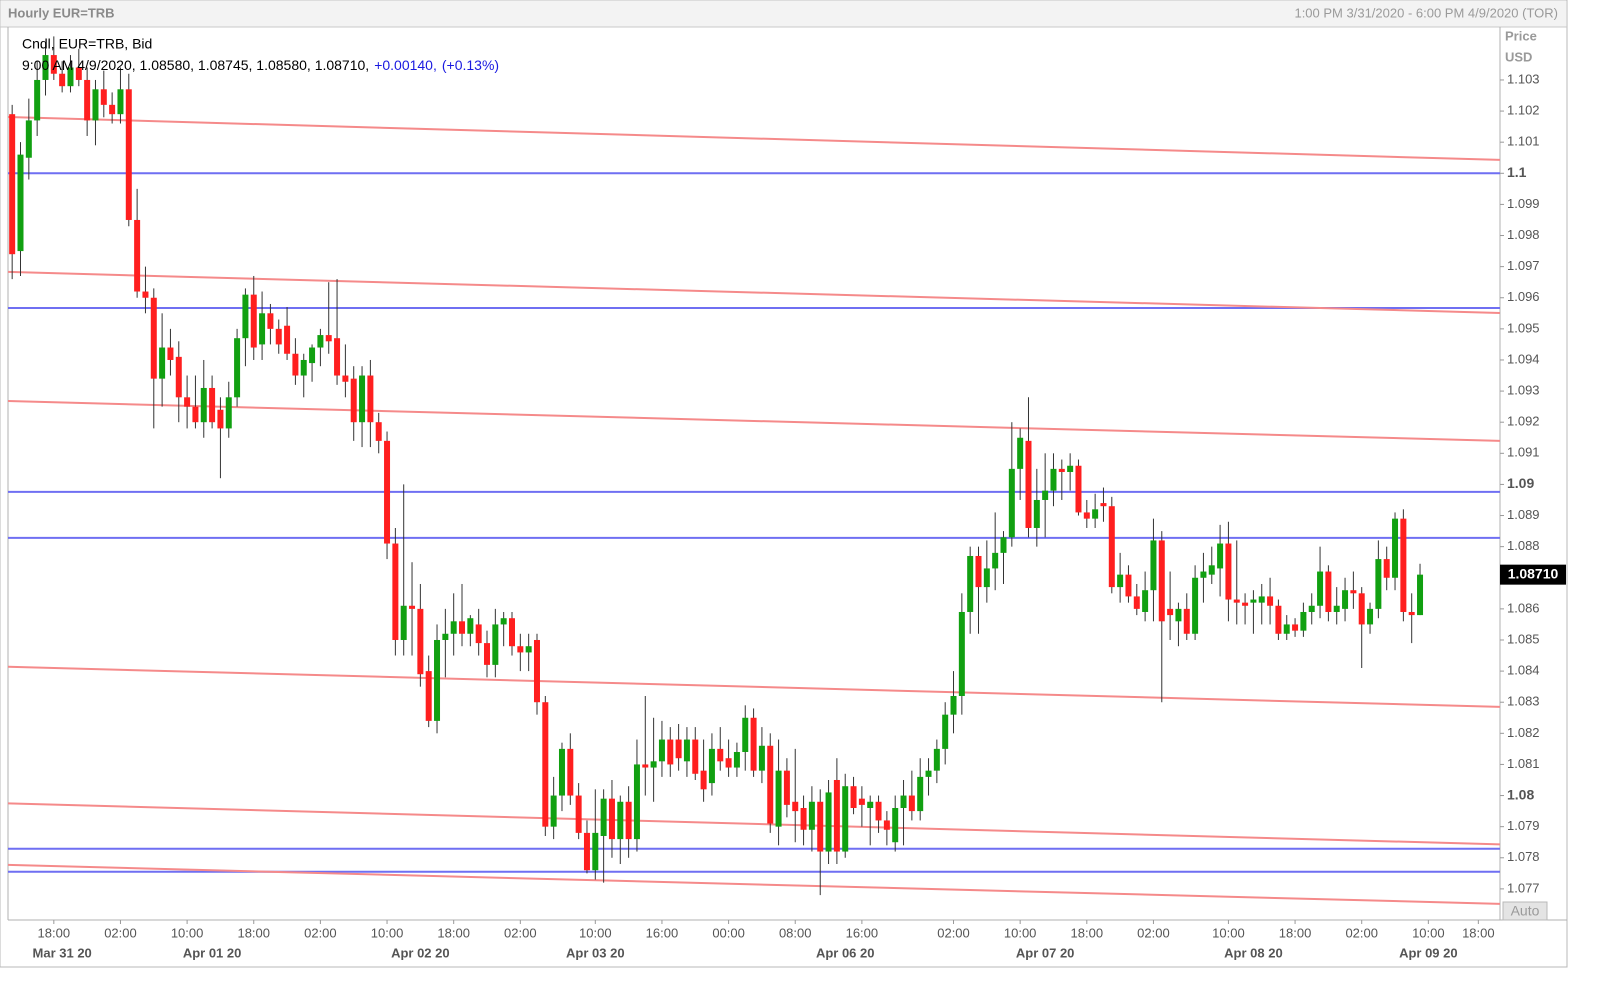  What do you see at coordinates (1523, 763) in the screenshot?
I see `y-tick-label: 1.081` at bounding box center [1523, 763].